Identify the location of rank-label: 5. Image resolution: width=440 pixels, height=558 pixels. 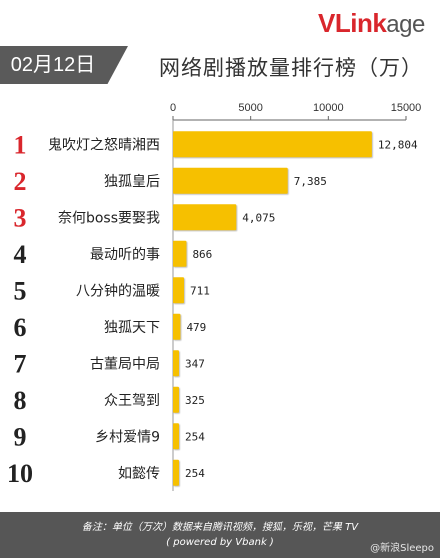
(20, 290).